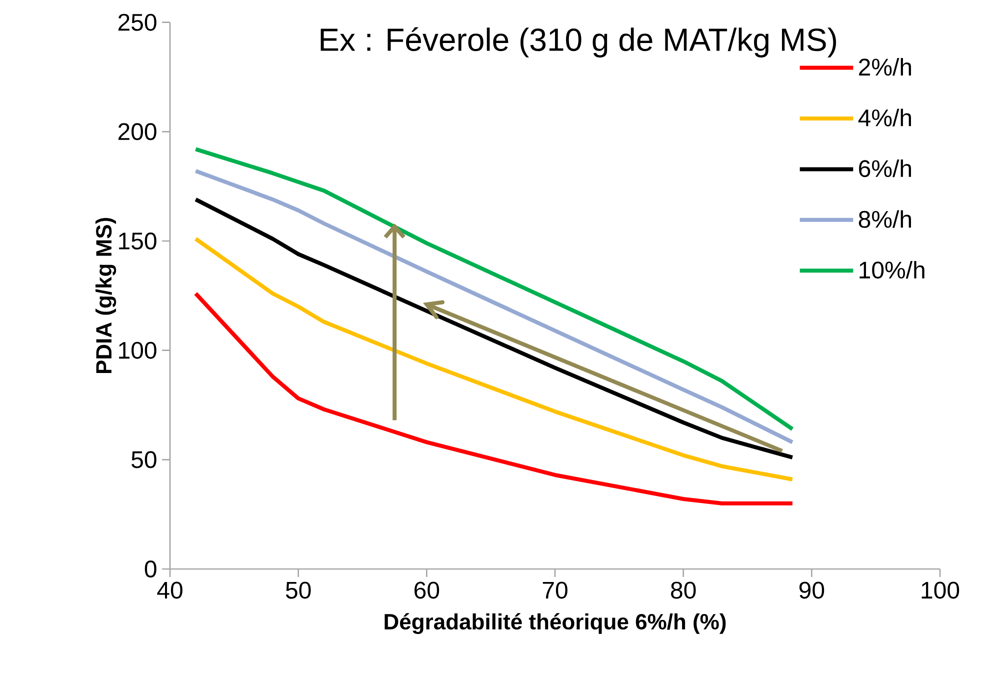 Image resolution: width=984 pixels, height=689 pixels. Describe the element at coordinates (884, 117) in the screenshot. I see `legend-label: 4%/h` at that location.